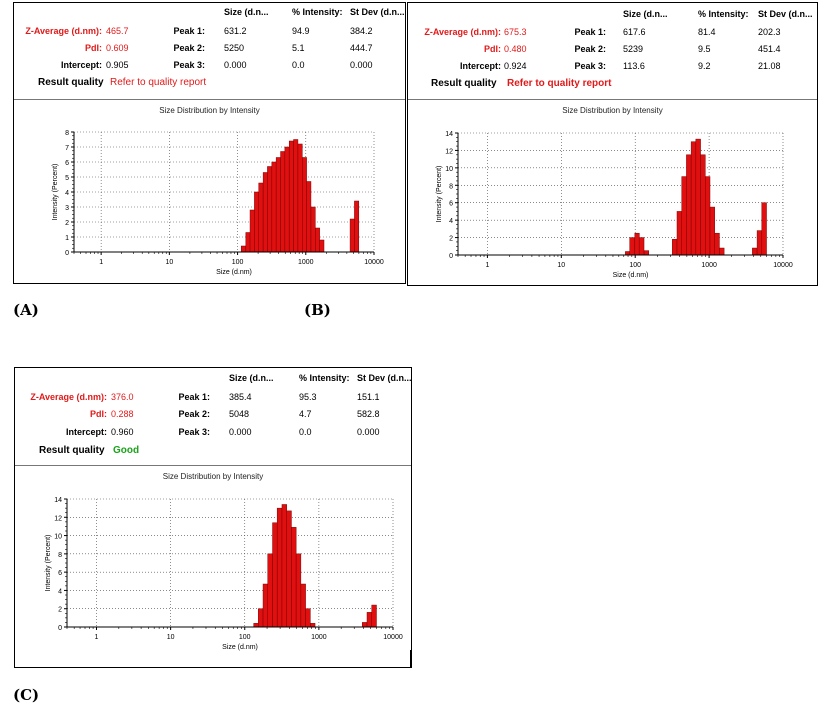  Describe the element at coordinates (58, 537) in the screenshot. I see `y-tick-label: 10` at that location.